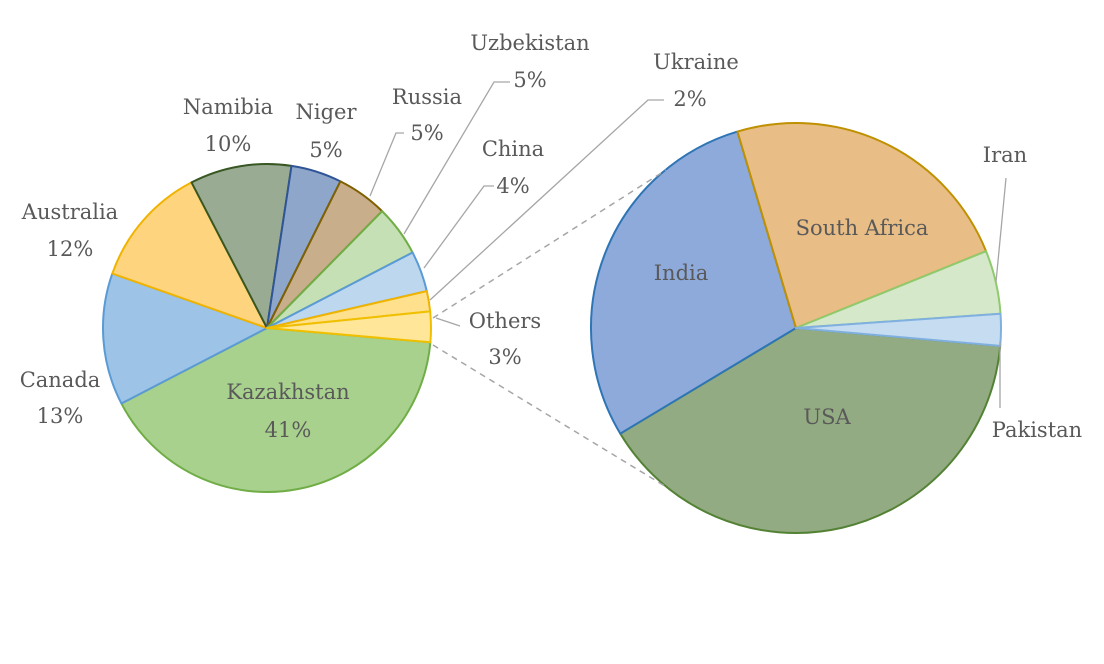  I want to click on value-canada: 13%, so click(60, 416).